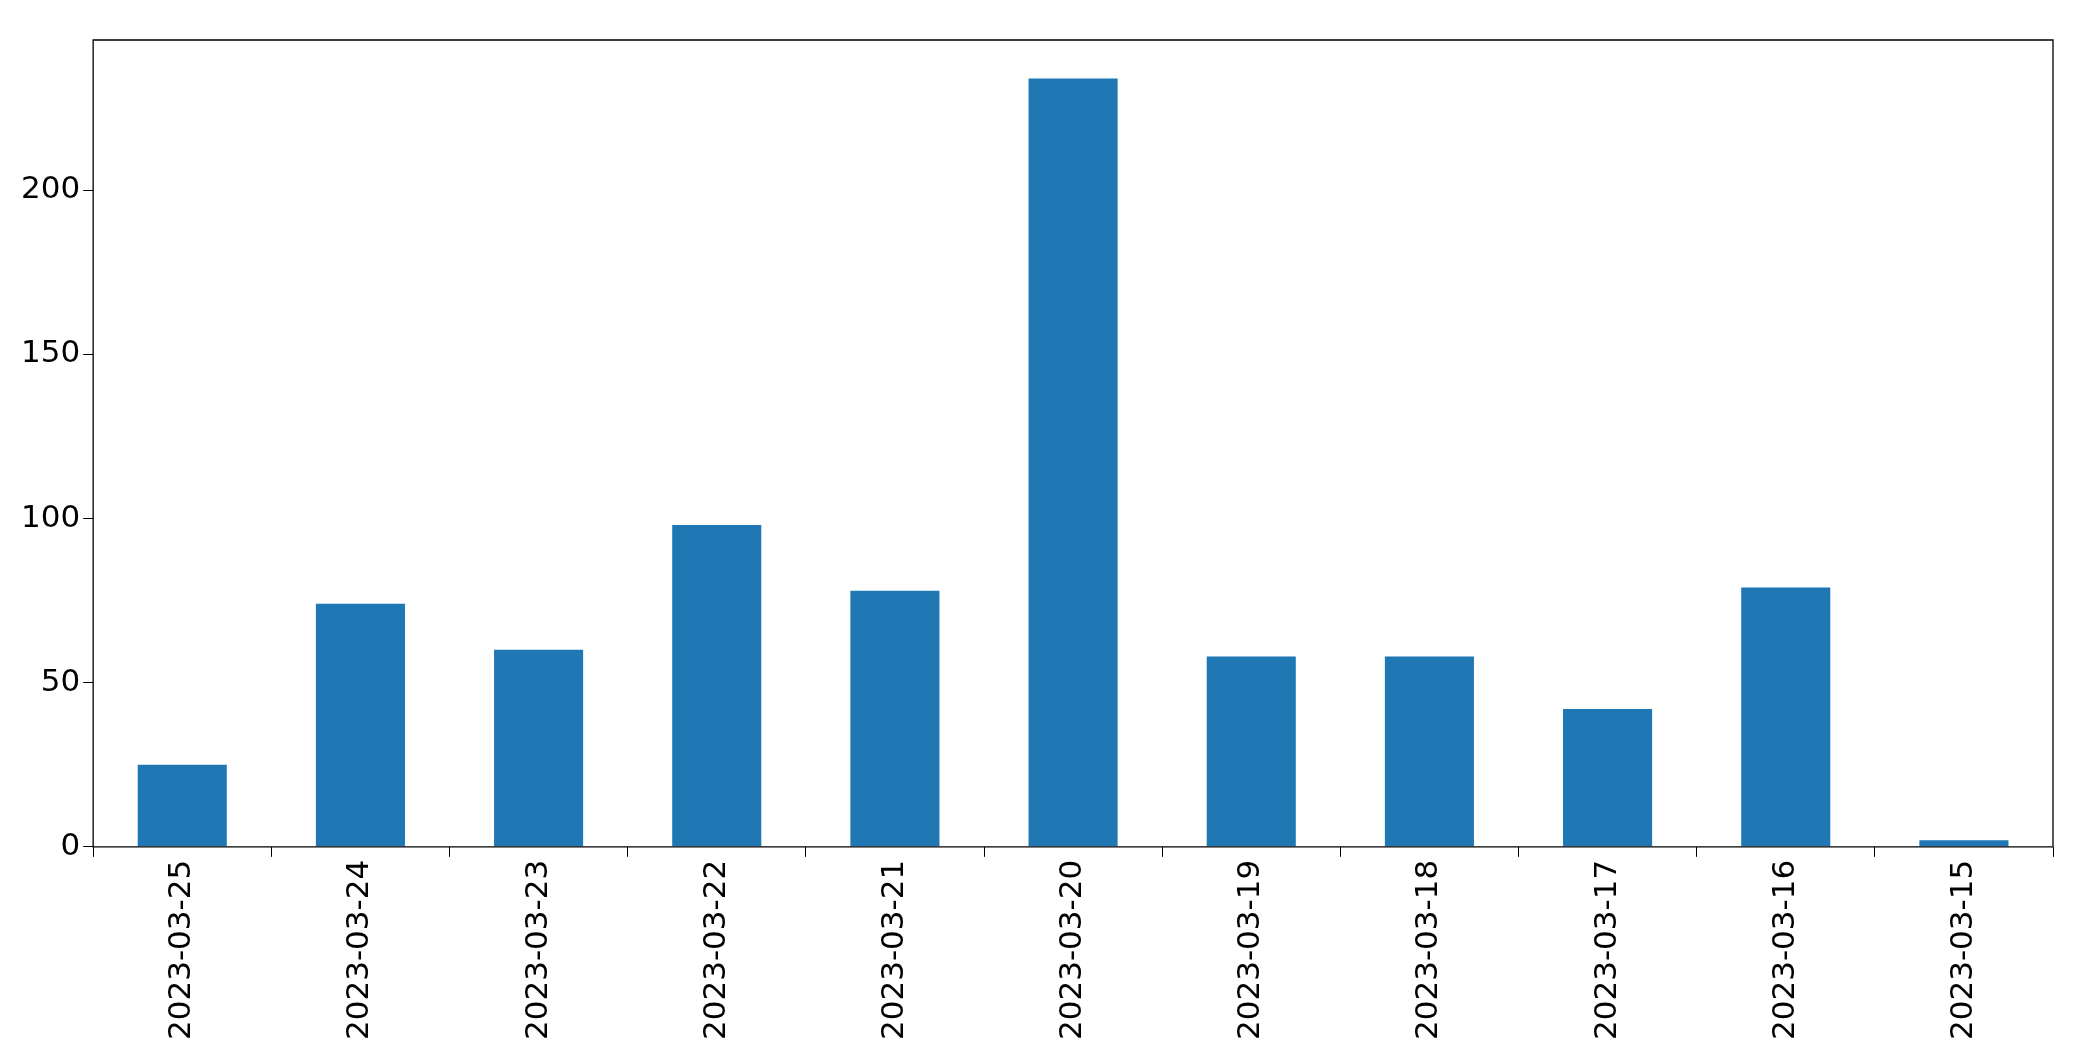 The height and width of the screenshot is (1061, 2093). Describe the element at coordinates (51, 515) in the screenshot. I see `y-tick-label: 100` at that location.